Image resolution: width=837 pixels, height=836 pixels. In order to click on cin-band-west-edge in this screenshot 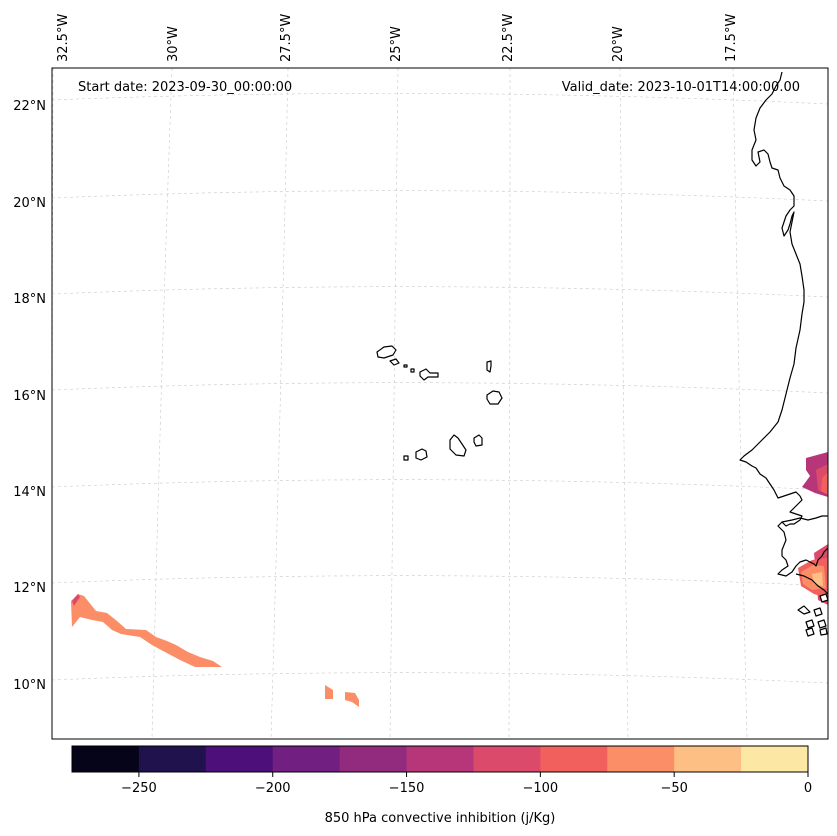, I will do `click(76, 600)`.